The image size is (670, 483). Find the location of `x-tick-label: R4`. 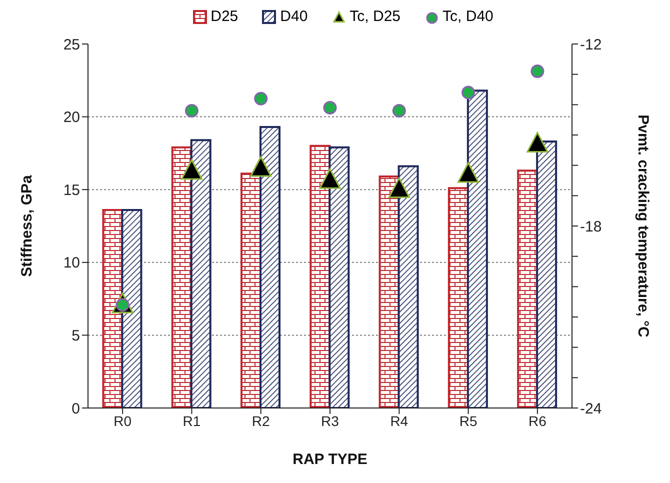

x-tick-label: R4 is located at coordinates (399, 420).